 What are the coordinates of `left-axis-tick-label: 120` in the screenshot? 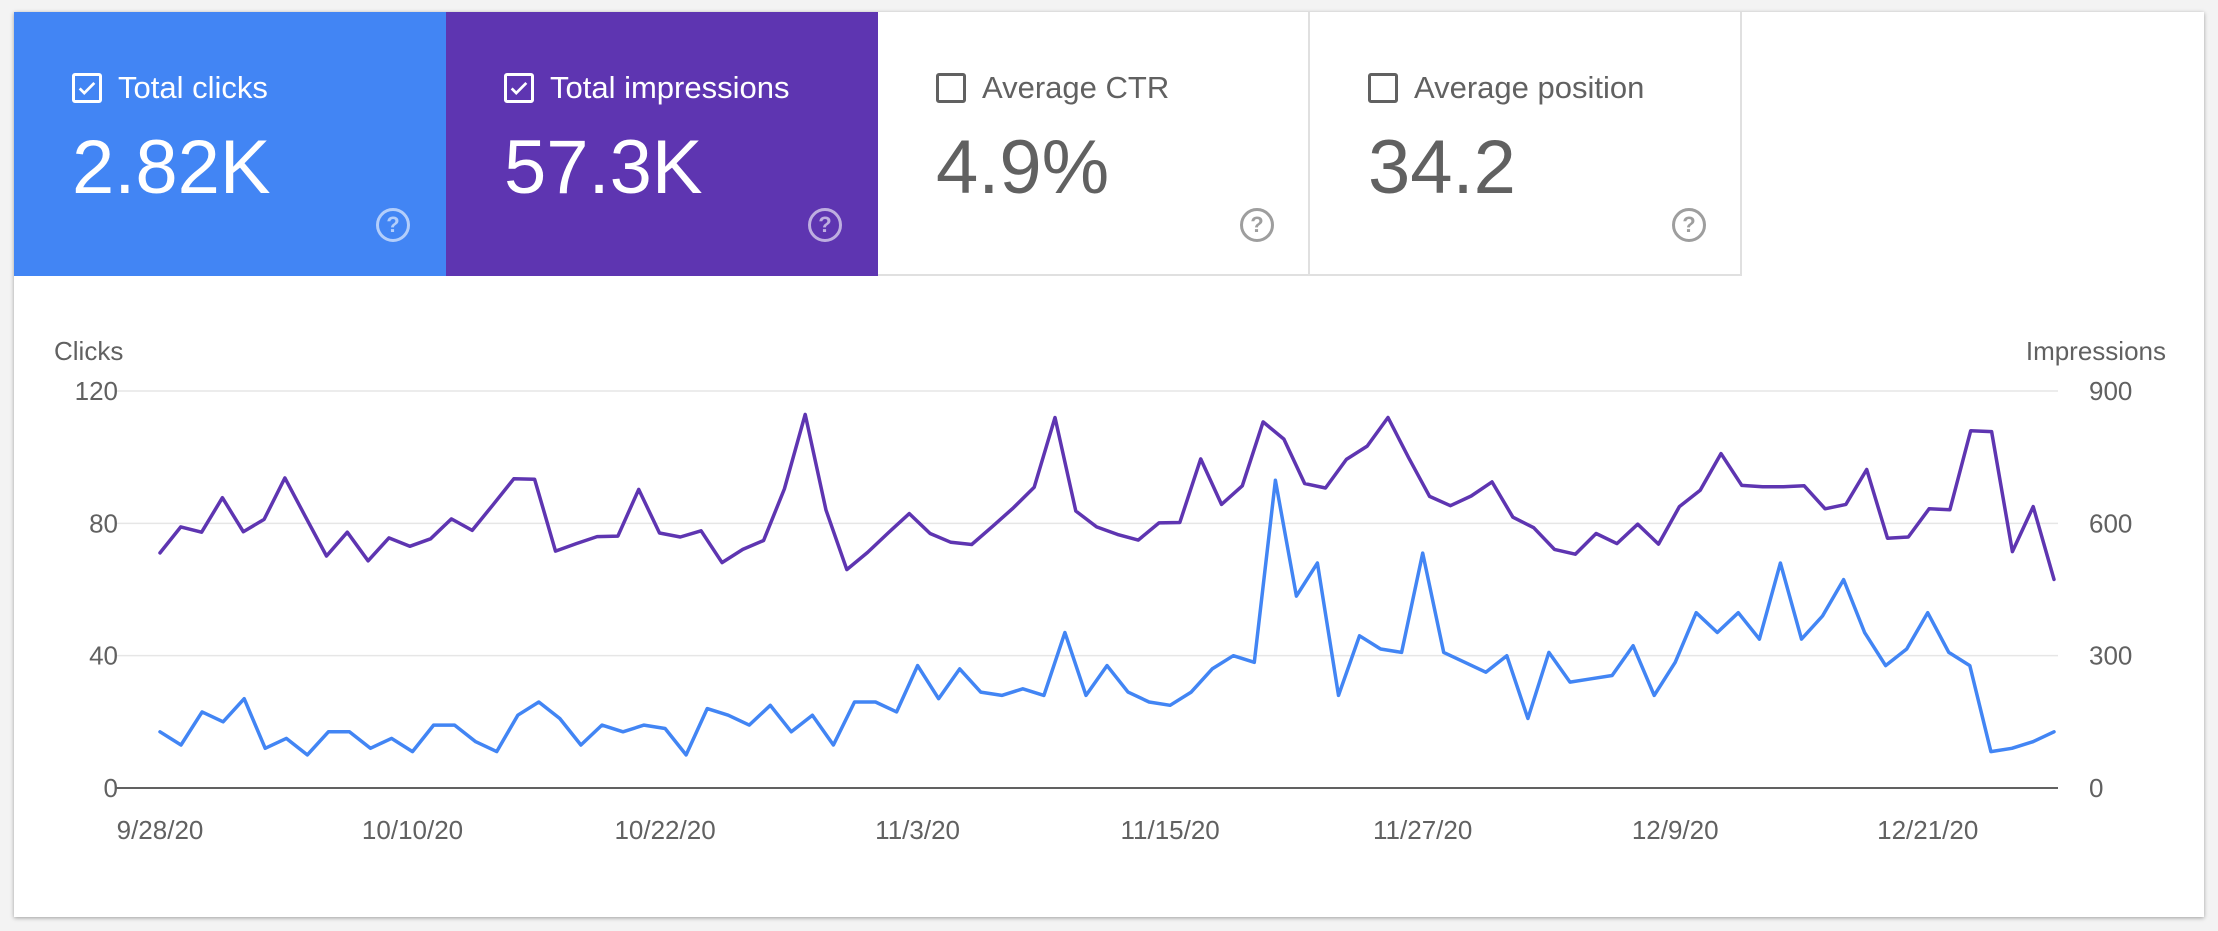 It's located at (96, 391).